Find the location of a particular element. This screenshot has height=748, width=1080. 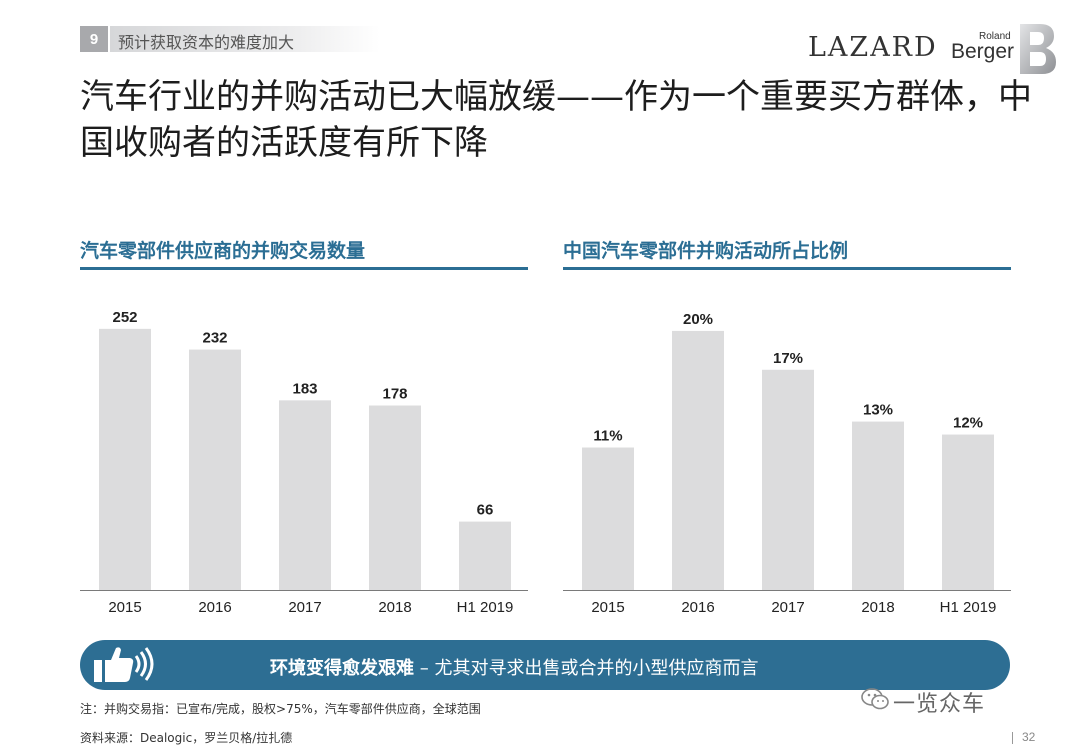

page-headline: 汽车行业的并购活动已大幅放缓——作为一个重要买方群体，中国收购者的活跃度有所下降 is located at coordinates (556, 120).